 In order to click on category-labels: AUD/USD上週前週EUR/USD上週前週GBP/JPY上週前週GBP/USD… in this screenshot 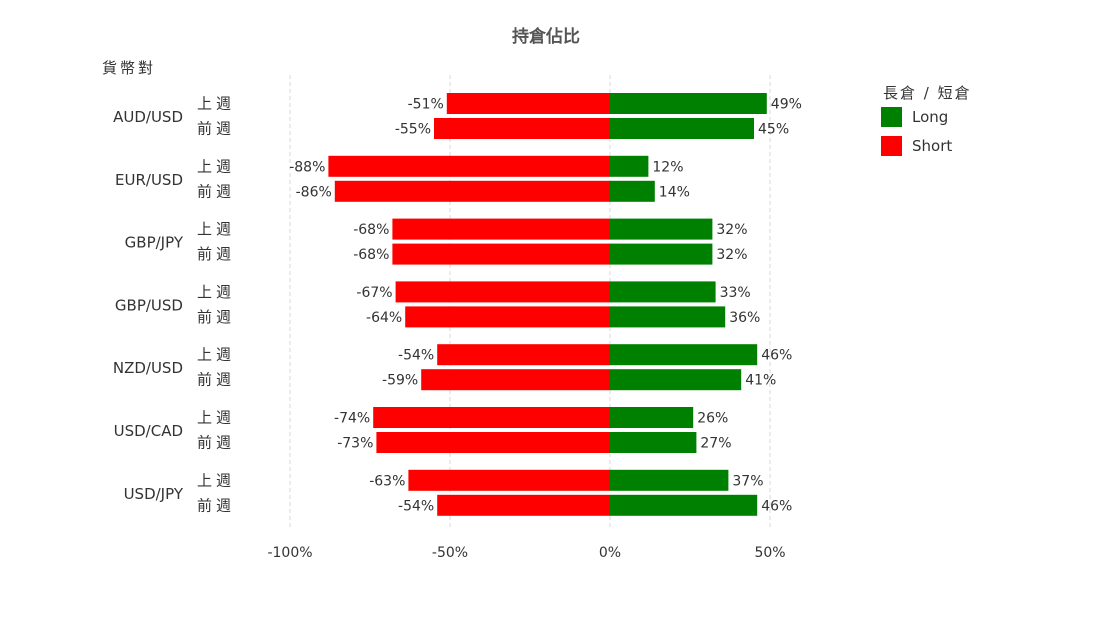, I will do `click(174, 305)`.